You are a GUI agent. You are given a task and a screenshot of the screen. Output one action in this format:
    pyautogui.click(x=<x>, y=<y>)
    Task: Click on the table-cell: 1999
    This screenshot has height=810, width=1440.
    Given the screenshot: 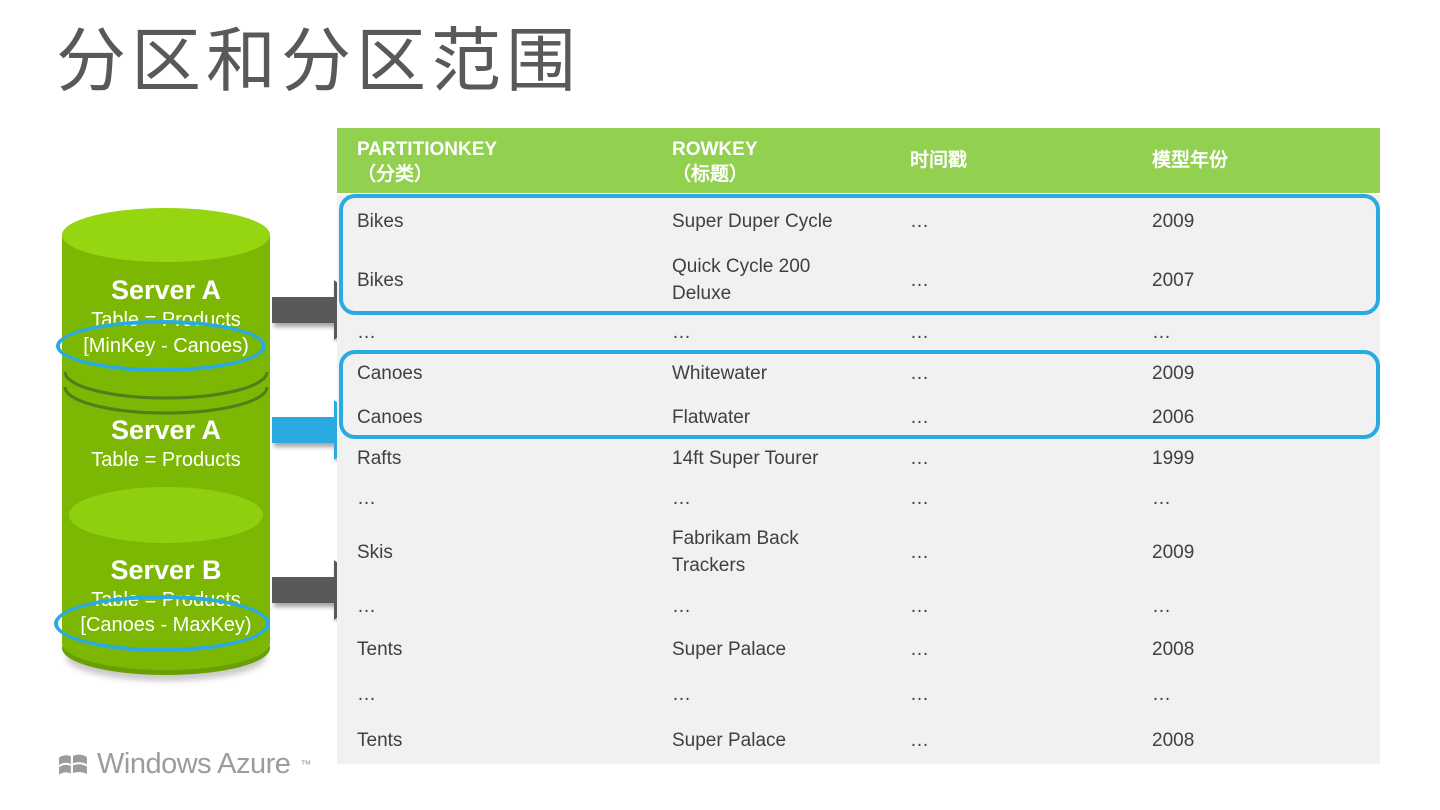 What is the action you would take?
    pyautogui.click(x=1173, y=458)
    